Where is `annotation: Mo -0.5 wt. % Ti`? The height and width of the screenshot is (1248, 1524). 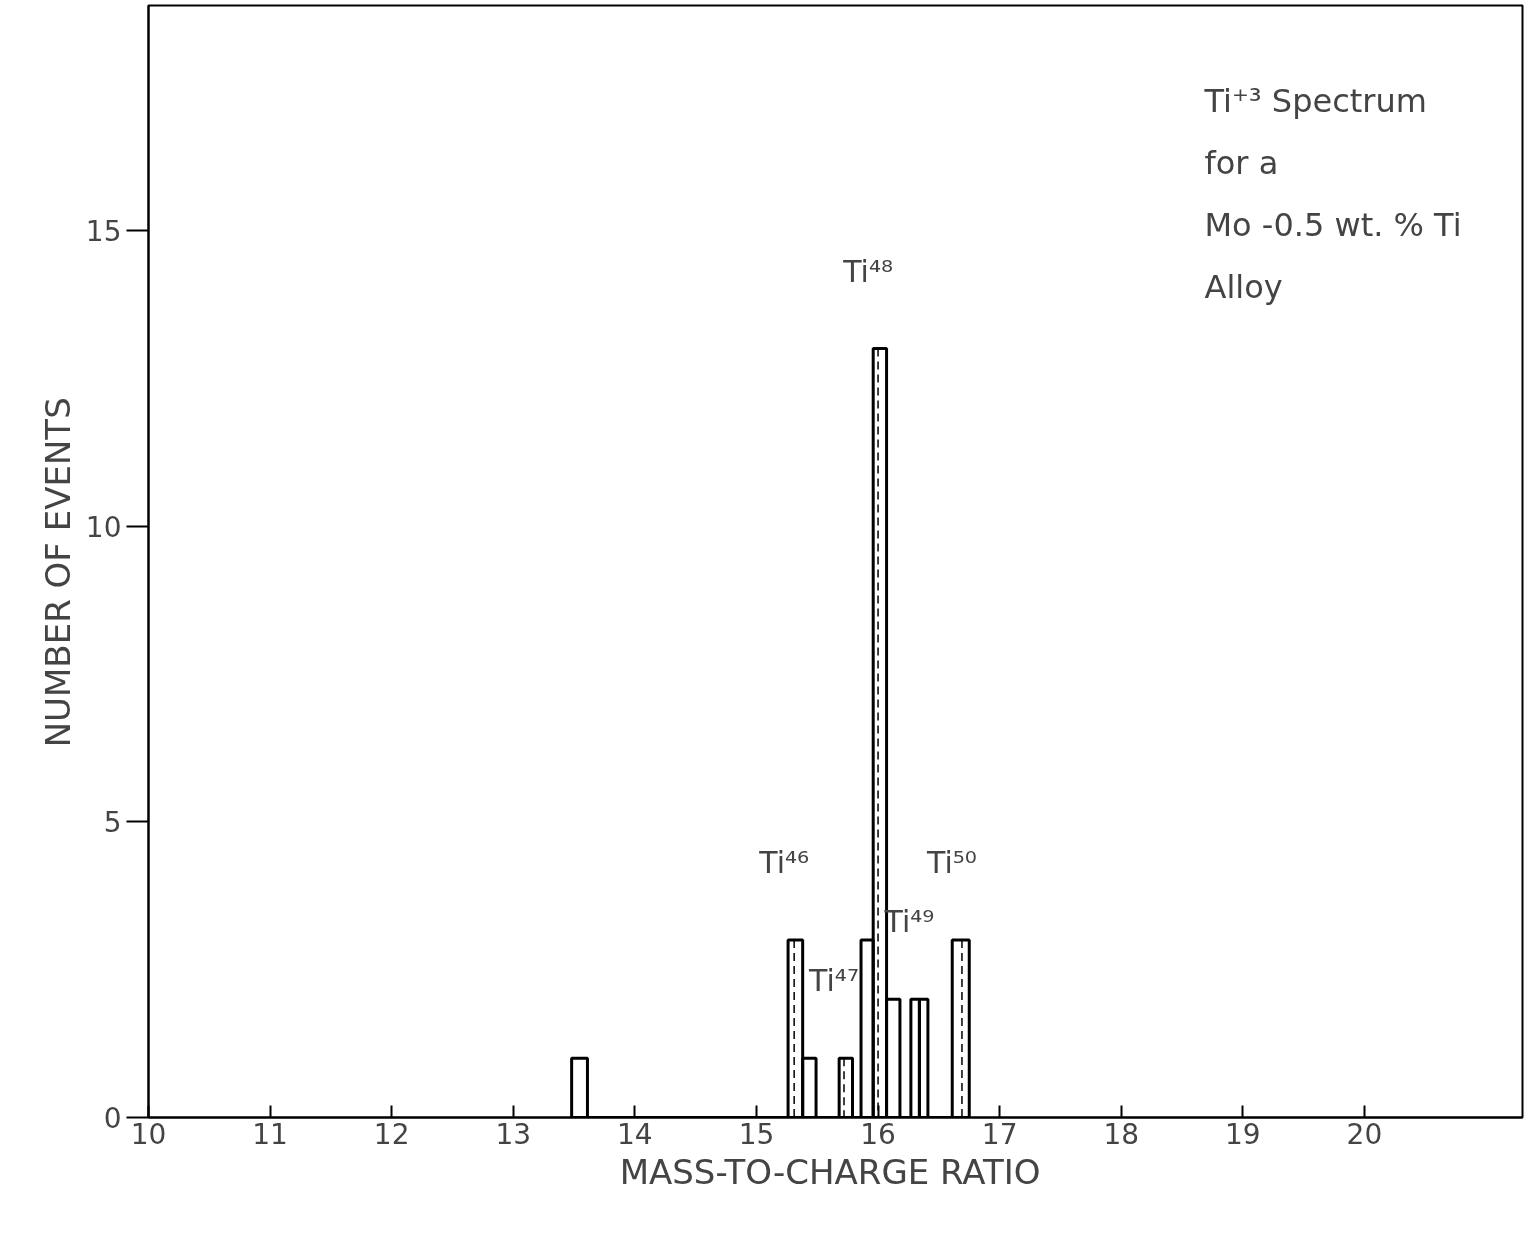
annotation: Mo -0.5 wt. % Ti is located at coordinates (1333, 224).